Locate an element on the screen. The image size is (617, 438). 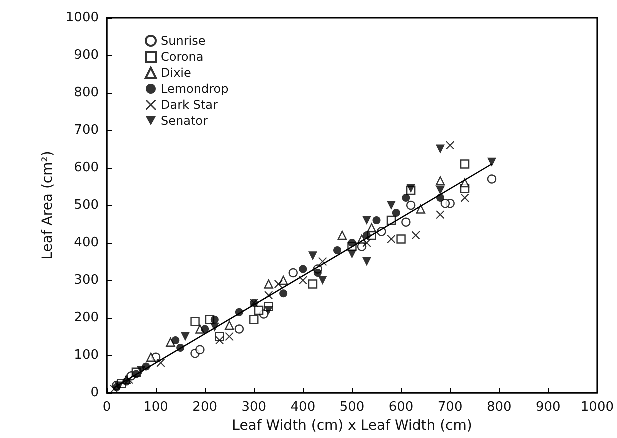
y-tick-label: 1000 is located at coordinates (82, 18).